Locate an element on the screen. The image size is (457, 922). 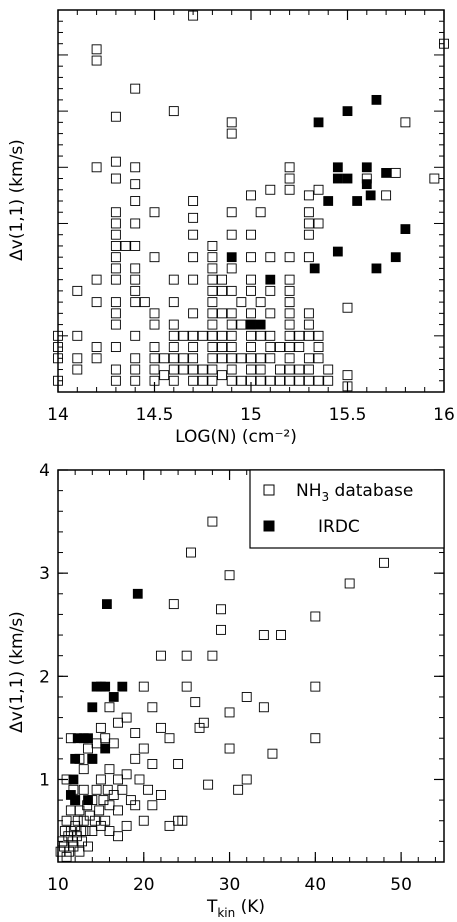
x-axis-title: Tkin (K) is located at coordinates (235, 908).